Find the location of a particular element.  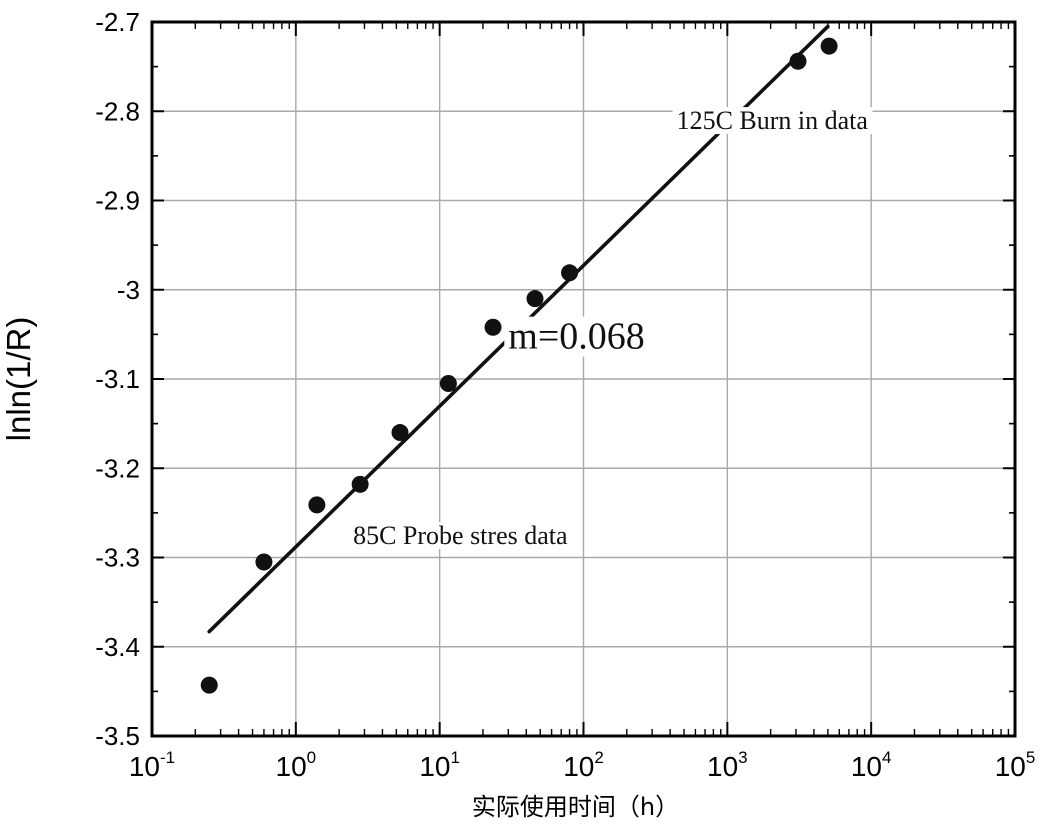

annotation: m=0.068 is located at coordinates (576, 337).